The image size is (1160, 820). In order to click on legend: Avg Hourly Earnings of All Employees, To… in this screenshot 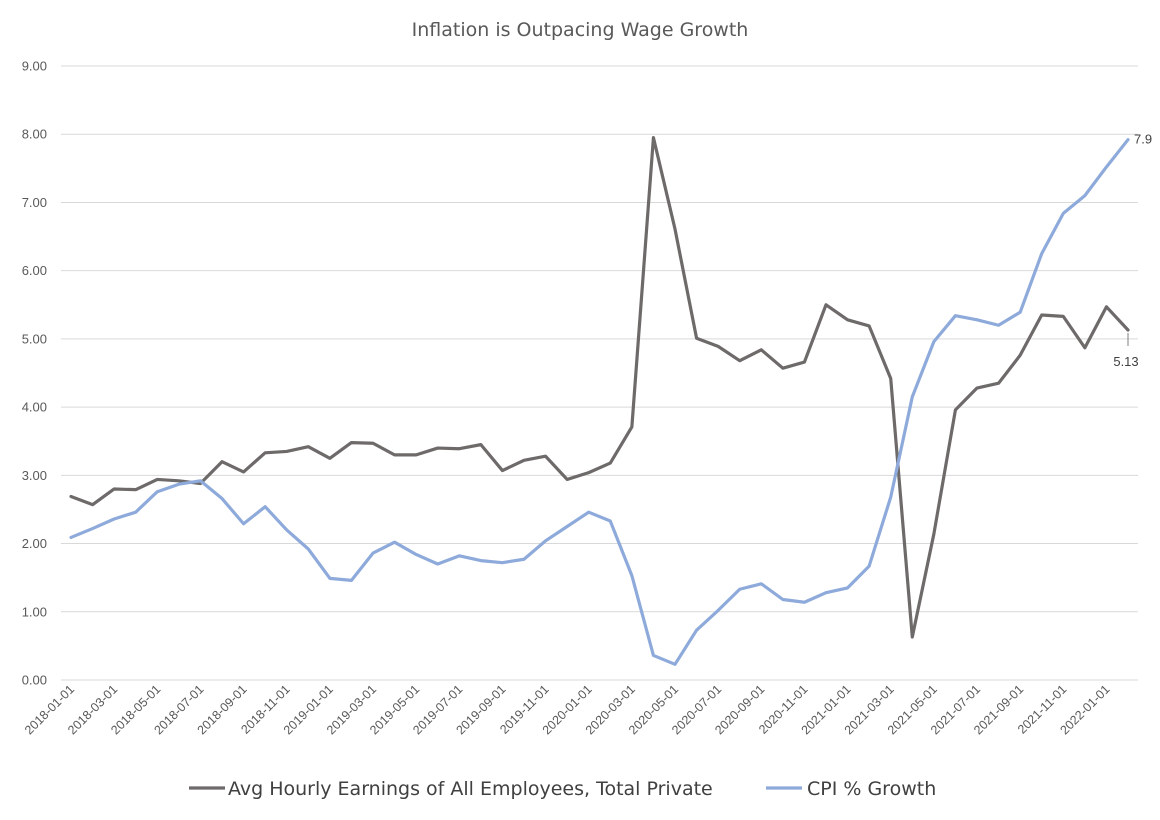, I will do `click(562, 789)`.